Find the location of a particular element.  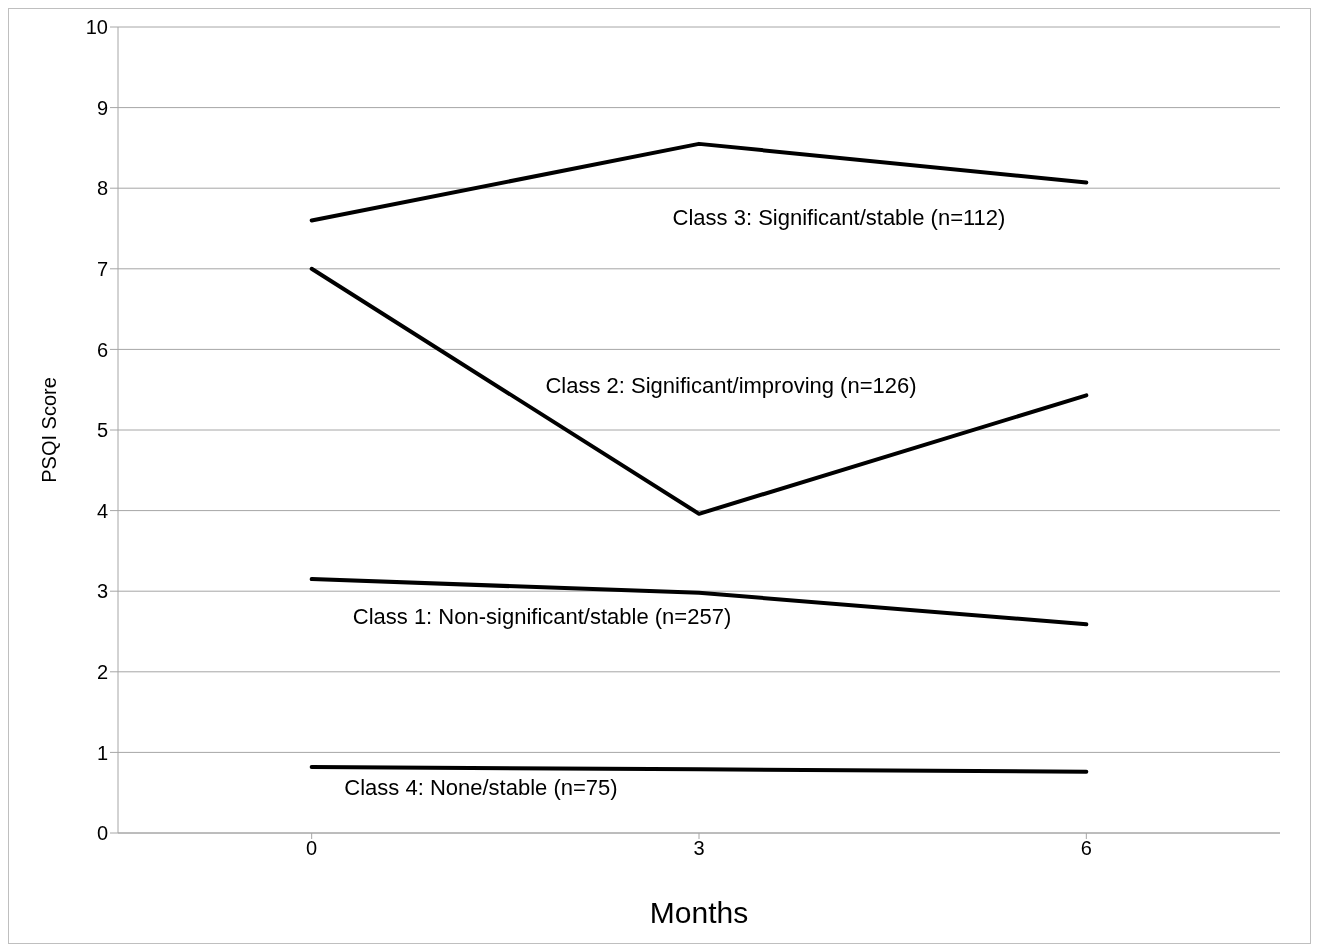

y-tick-label: 2 is located at coordinates (102, 671).